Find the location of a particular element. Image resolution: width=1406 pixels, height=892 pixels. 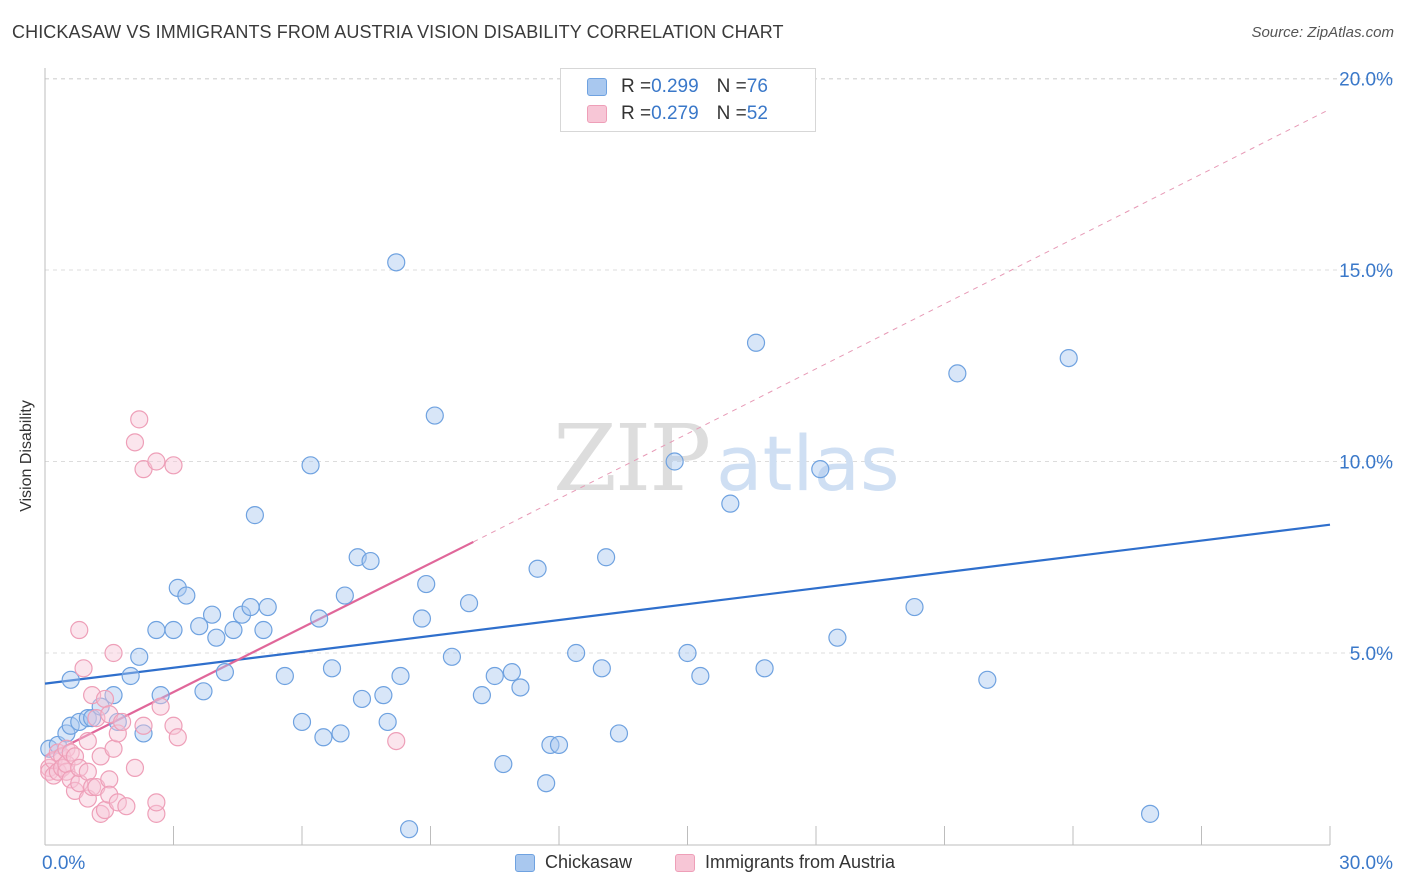

chart-source: Source: ZipAtlas.com is located at coordinates (1322, 32).